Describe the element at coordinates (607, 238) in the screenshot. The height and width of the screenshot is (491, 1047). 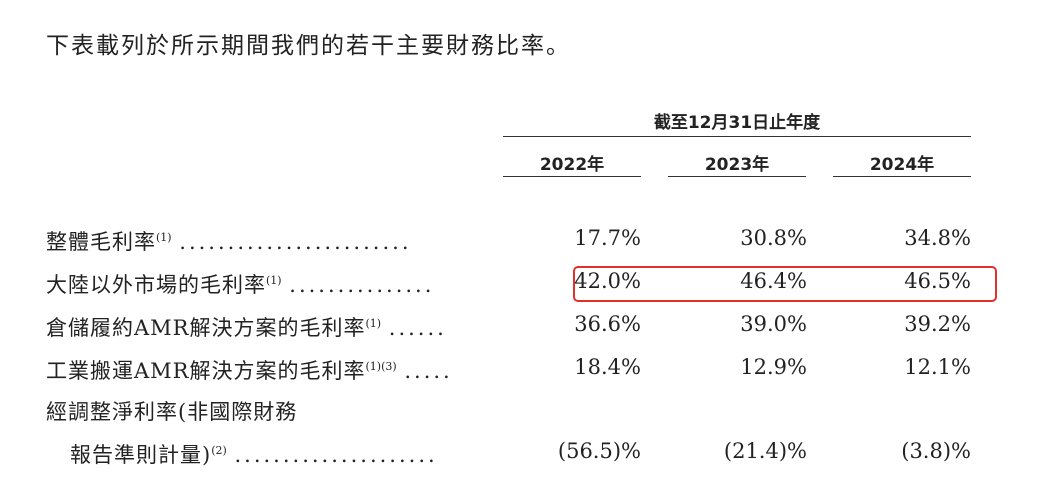
I see `value-2022: 17.7%` at that location.